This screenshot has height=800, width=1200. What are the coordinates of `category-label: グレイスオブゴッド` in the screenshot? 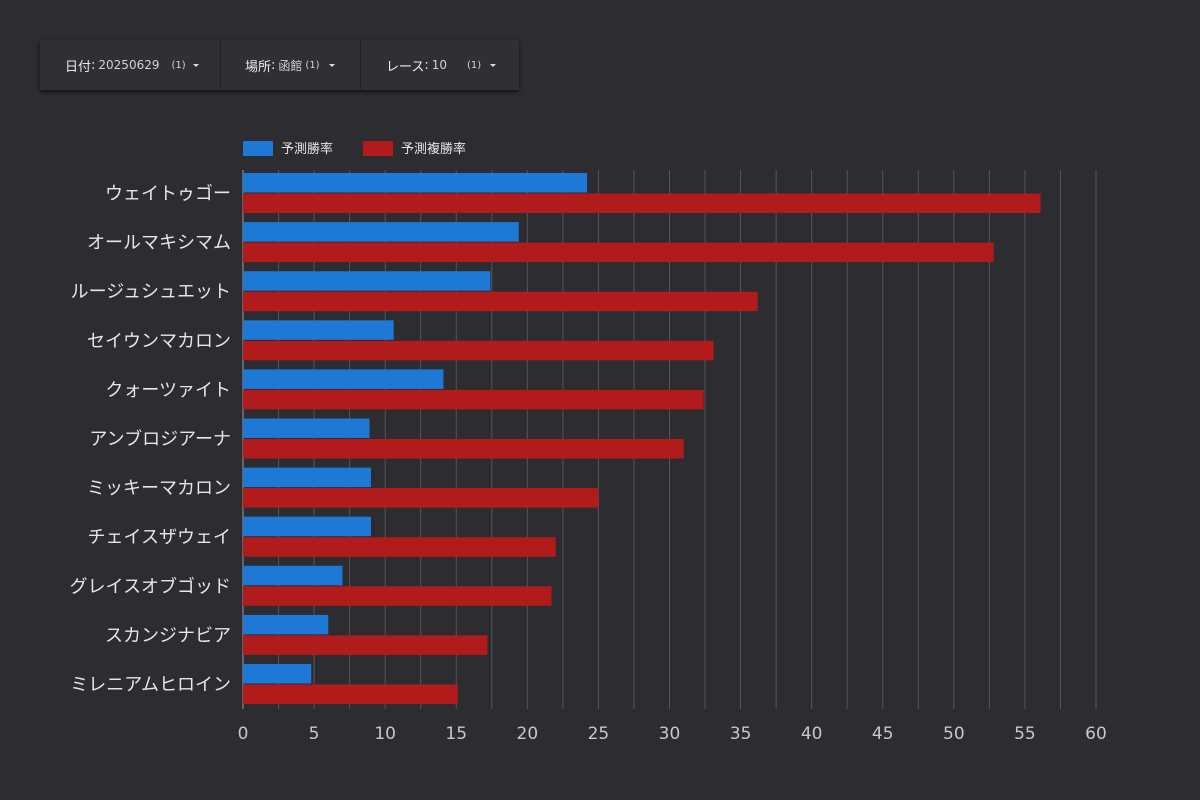 It's located at (150, 586).